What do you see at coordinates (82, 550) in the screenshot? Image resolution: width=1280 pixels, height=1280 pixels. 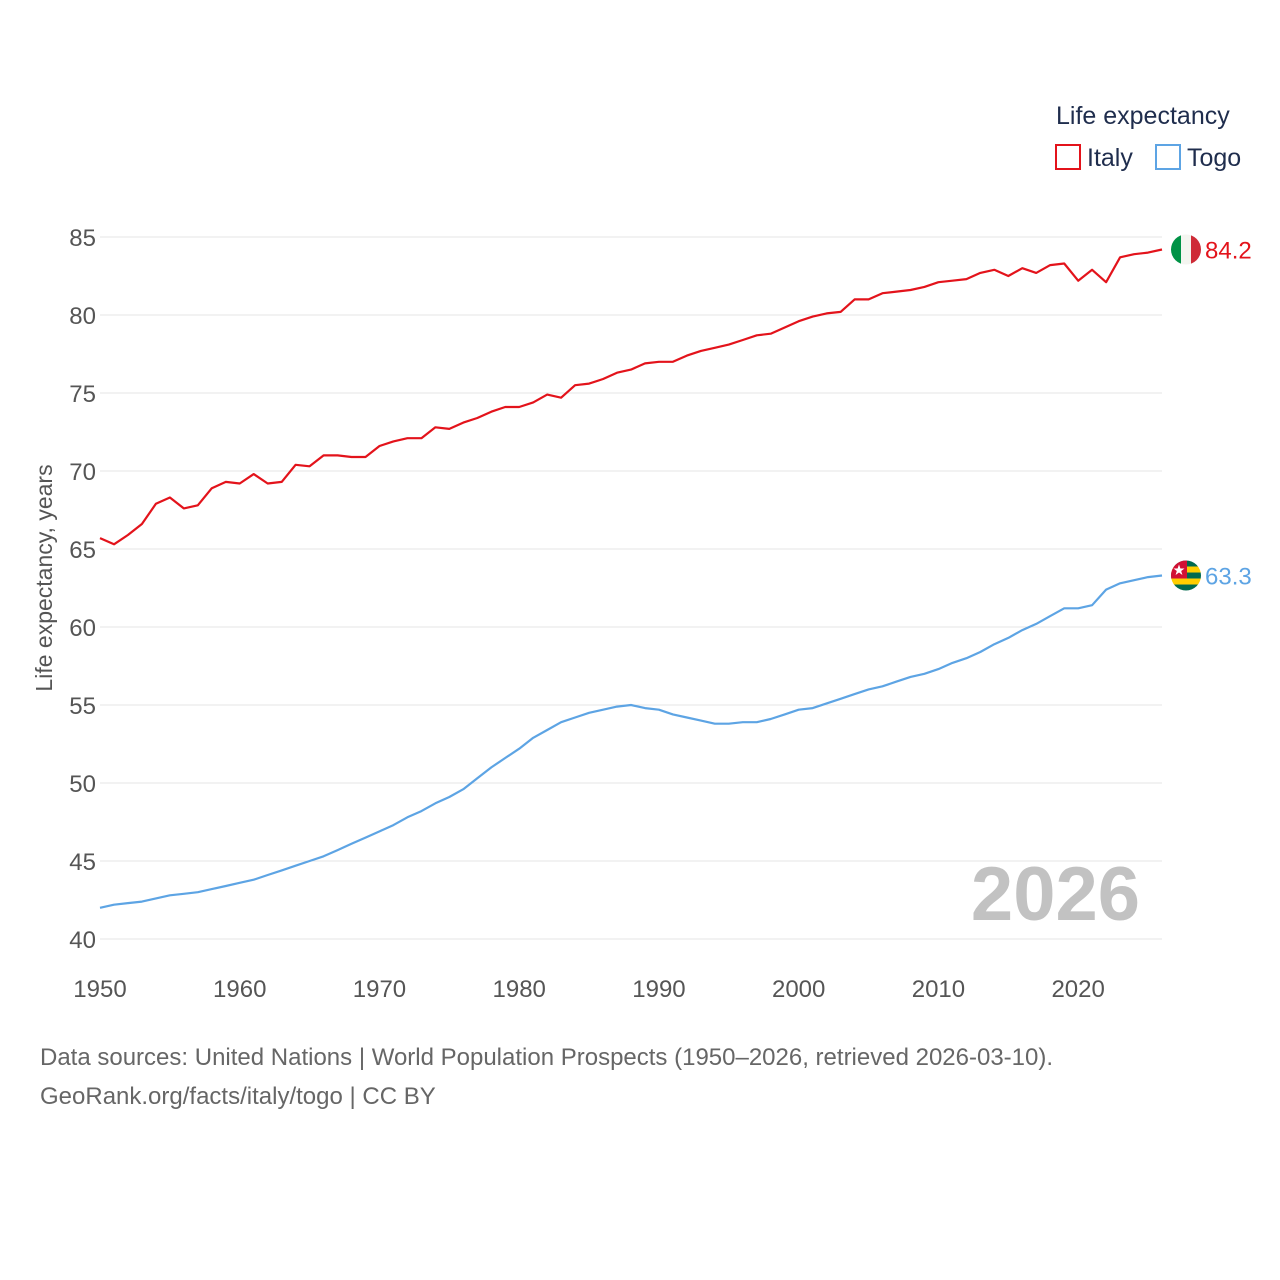 I see `y-tick-label: 65` at bounding box center [82, 550].